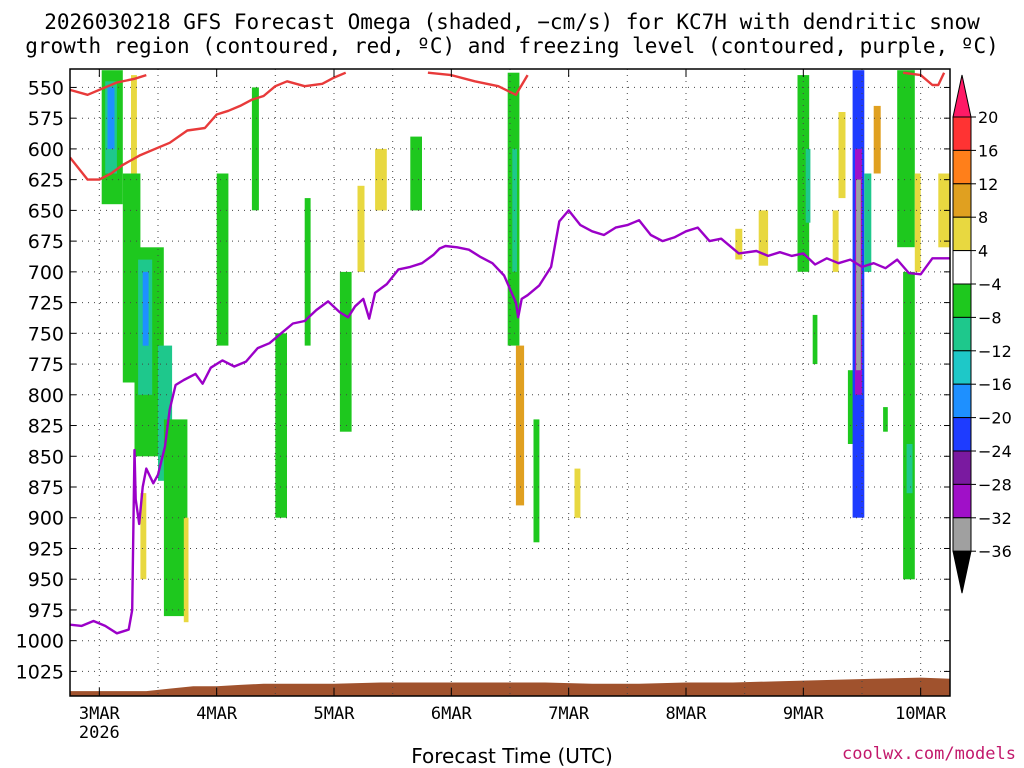  I want to click on colorbar-label: 8, so click(983, 217).